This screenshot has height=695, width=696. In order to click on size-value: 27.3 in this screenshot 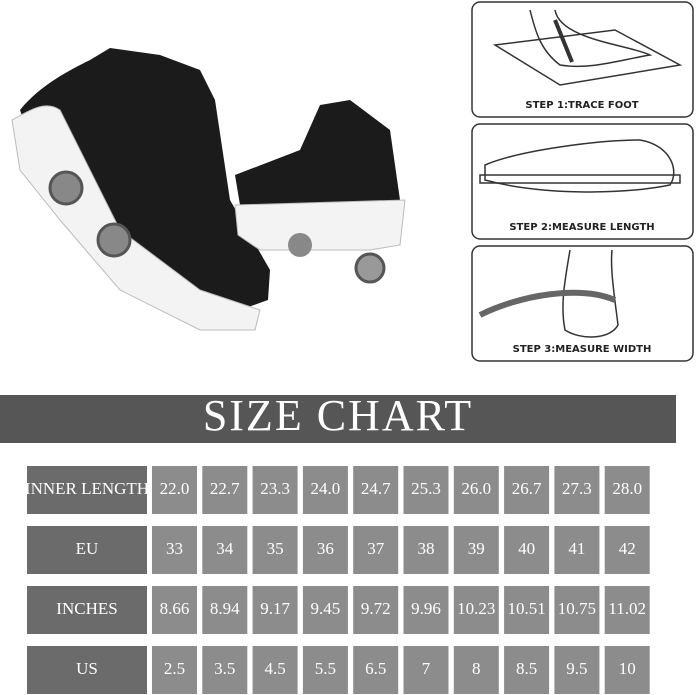, I will do `click(577, 488)`.